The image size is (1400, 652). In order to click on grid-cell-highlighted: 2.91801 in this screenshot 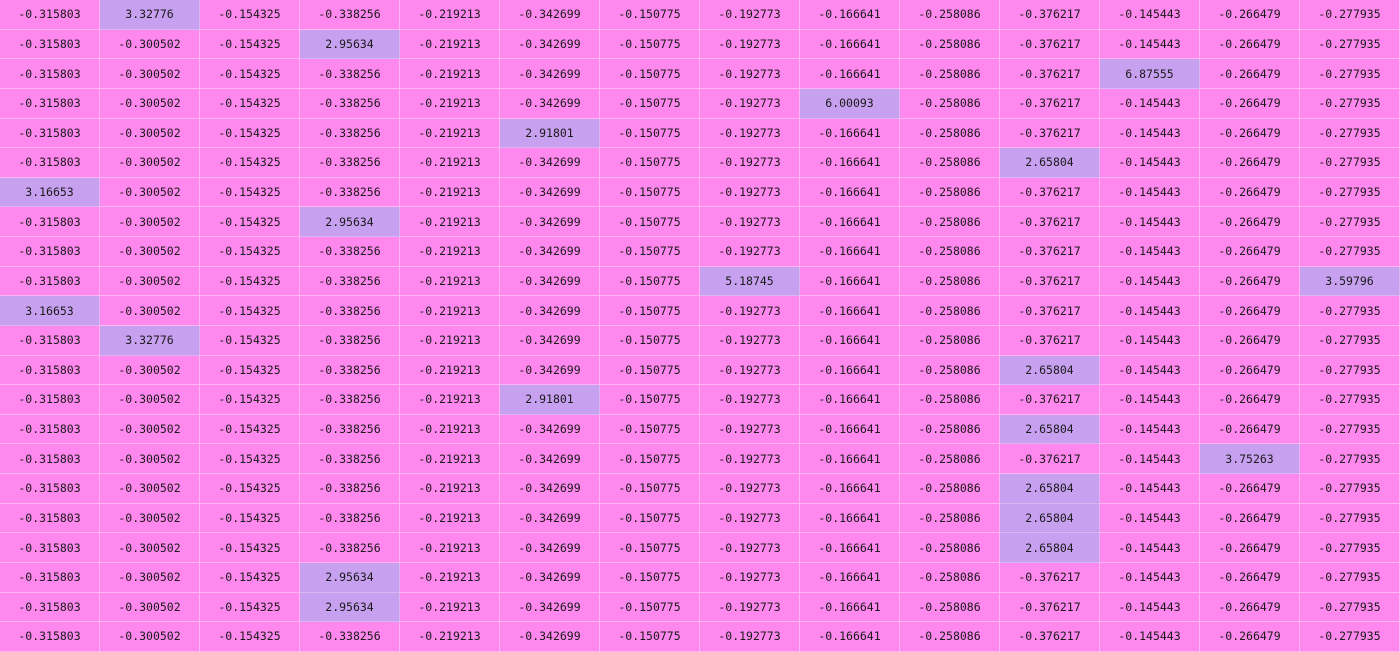, I will do `click(550, 400)`.